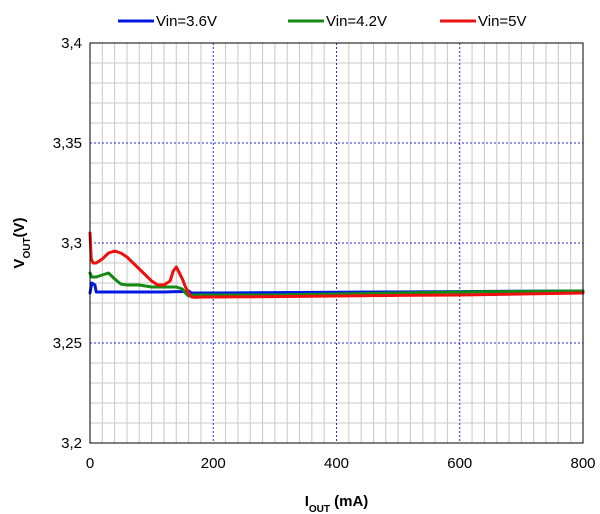  What do you see at coordinates (71, 243) in the screenshot?
I see `y-tick-label: 3,3` at bounding box center [71, 243].